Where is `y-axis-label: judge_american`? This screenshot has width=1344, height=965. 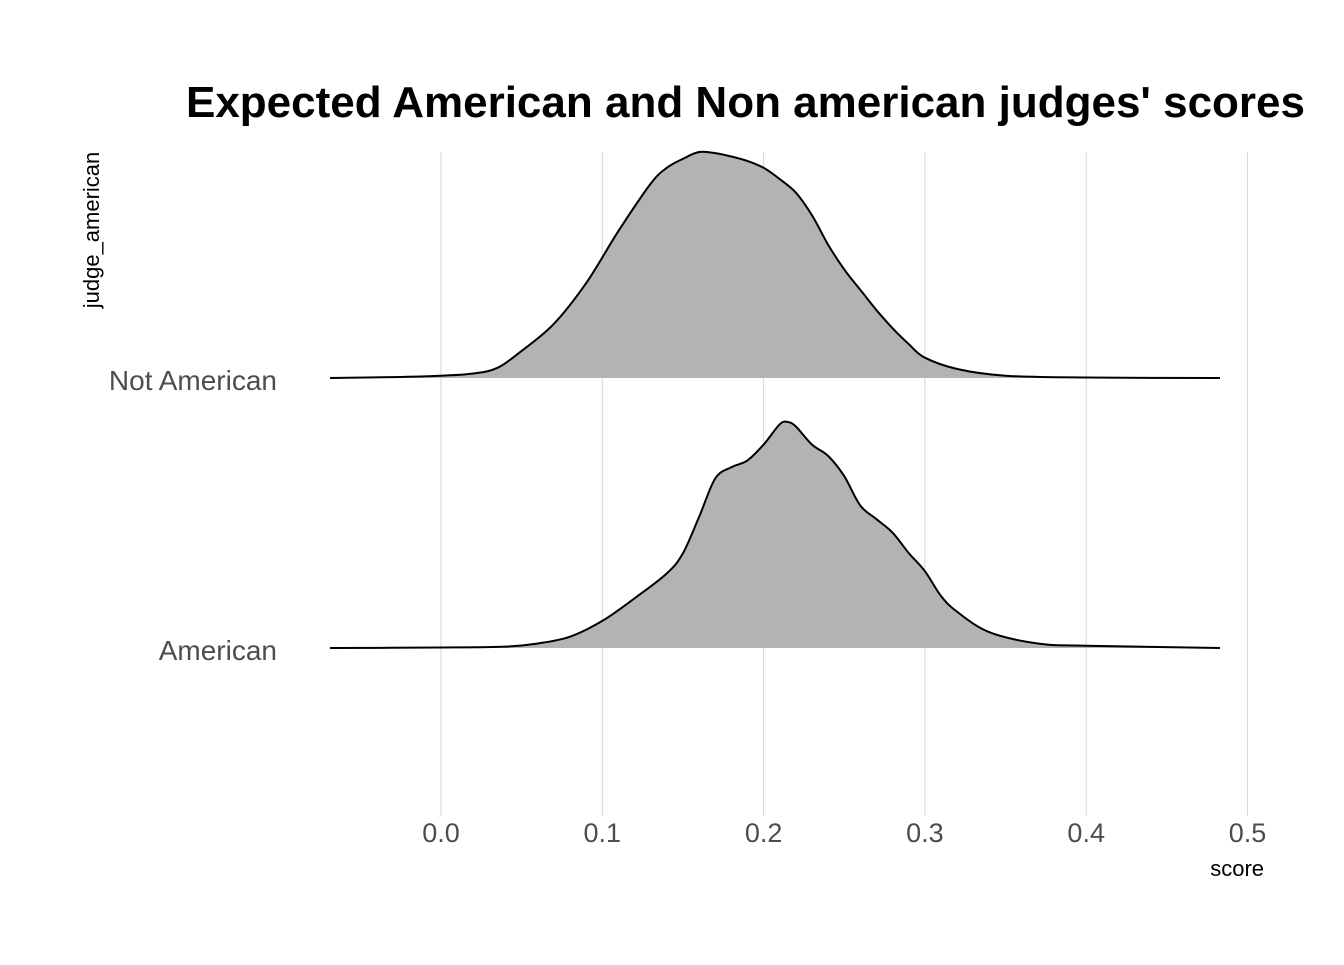 y-axis-label: judge_american is located at coordinates (91, 231).